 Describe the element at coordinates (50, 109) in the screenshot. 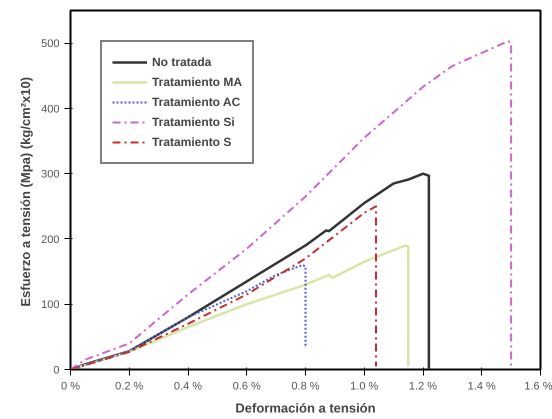

I see `y-tick-label: 400` at that location.